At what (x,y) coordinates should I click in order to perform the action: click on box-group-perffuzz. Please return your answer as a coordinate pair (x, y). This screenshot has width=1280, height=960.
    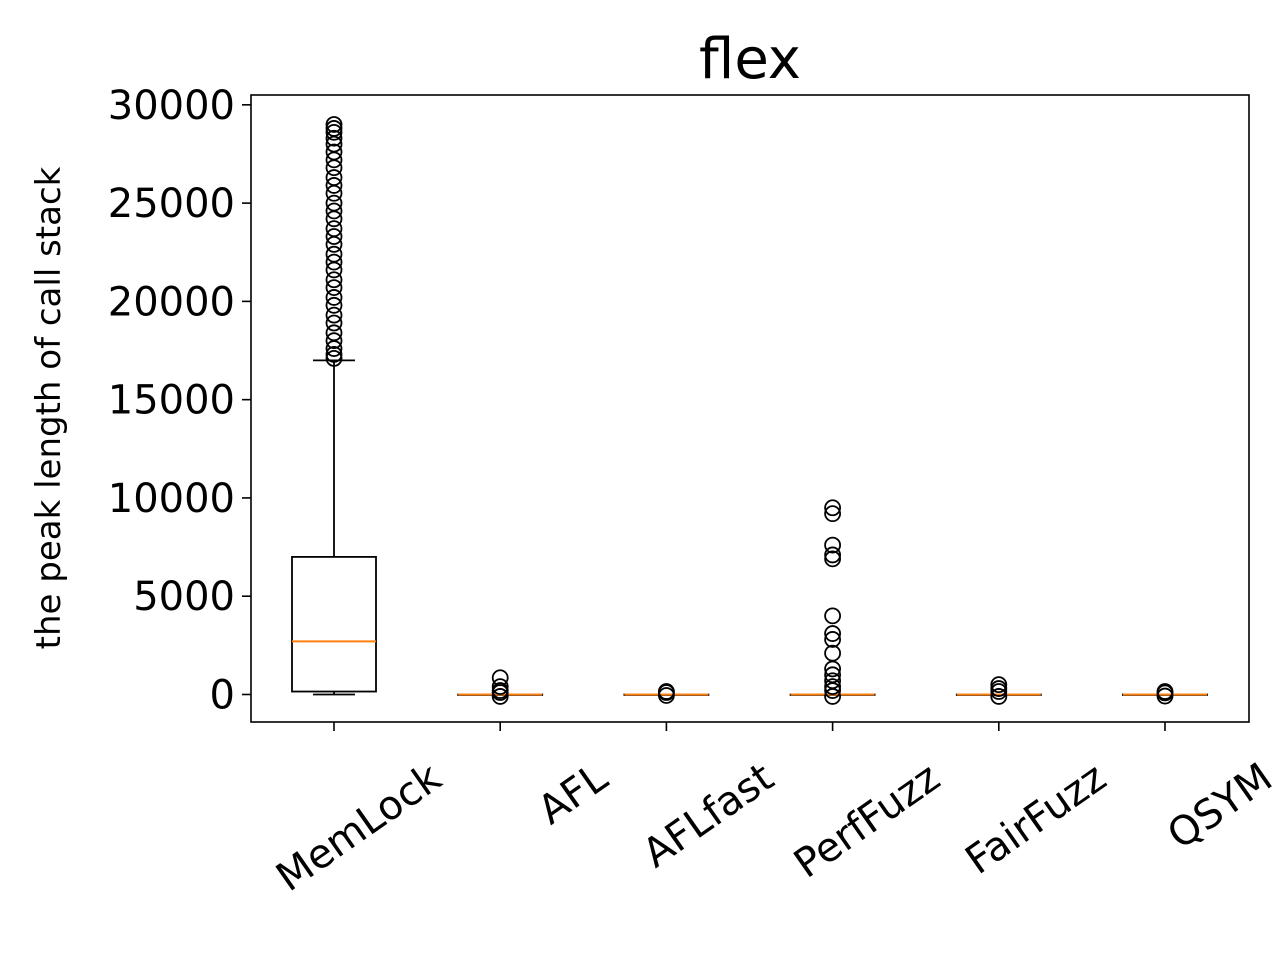
    Looking at the image, I should click on (832, 602).